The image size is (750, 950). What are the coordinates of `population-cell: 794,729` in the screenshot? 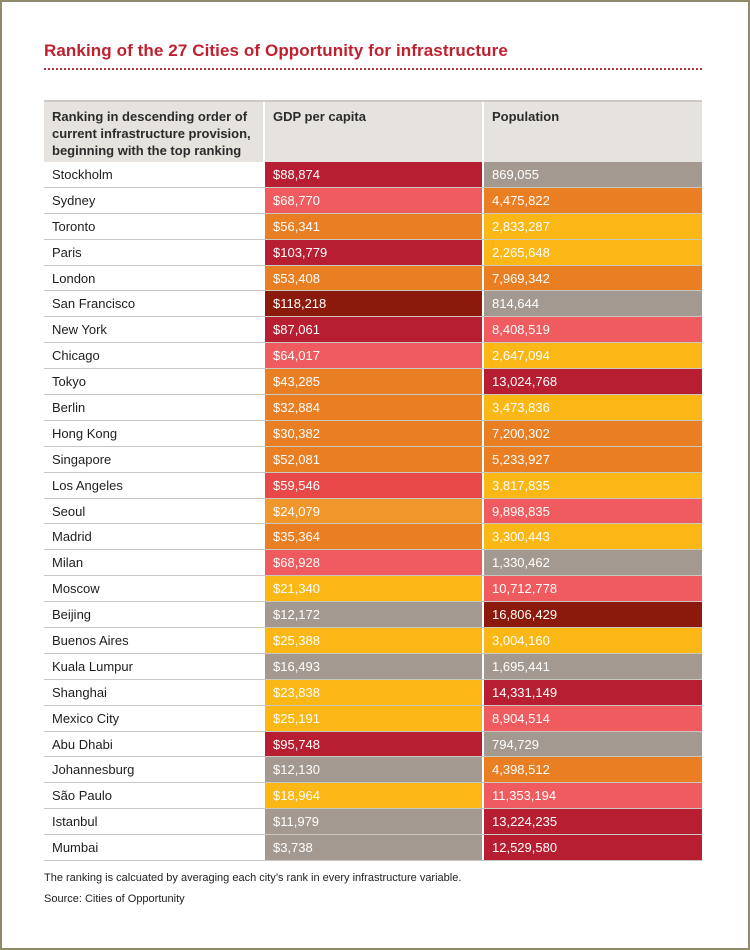 It's located at (592, 744).